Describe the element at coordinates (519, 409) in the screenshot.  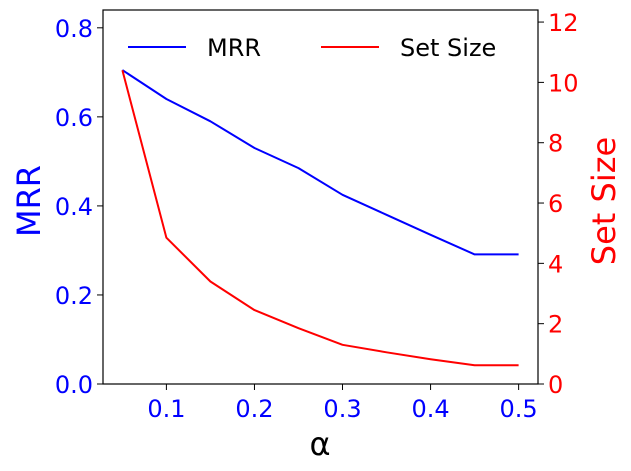
I see `x-tick-label: 0.5` at that location.